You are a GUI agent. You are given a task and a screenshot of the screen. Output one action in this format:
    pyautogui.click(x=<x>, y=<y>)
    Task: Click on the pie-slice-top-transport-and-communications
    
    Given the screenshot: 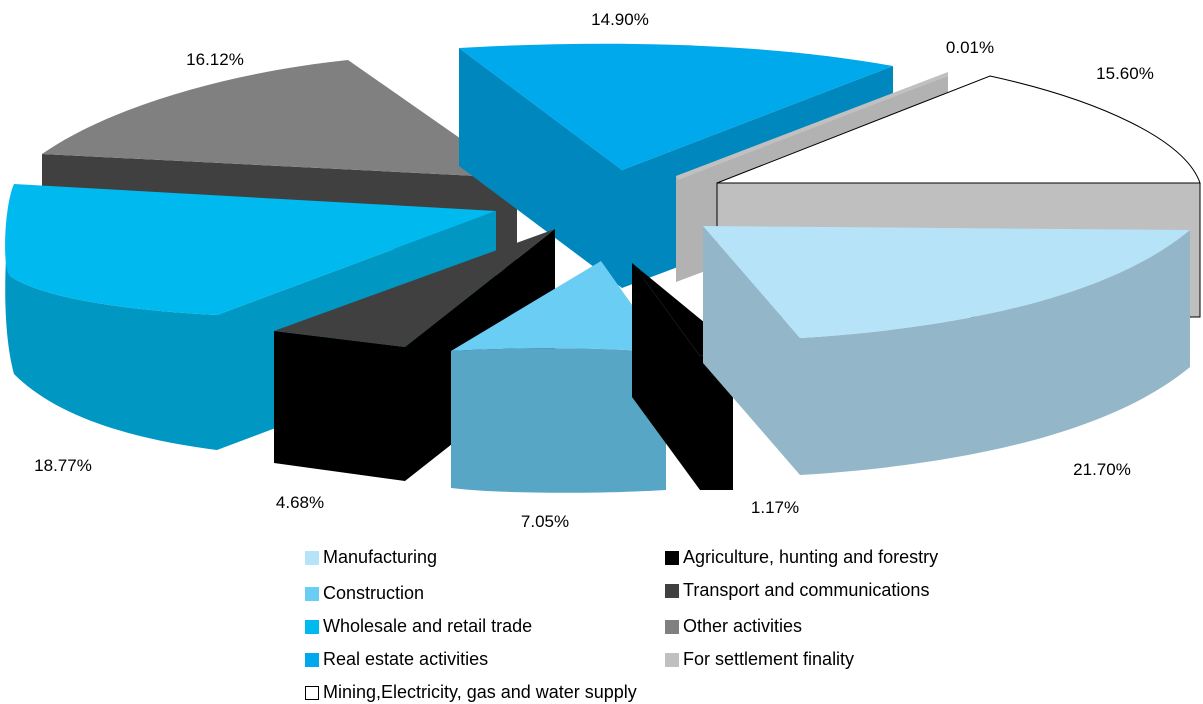 What is the action you would take?
    pyautogui.click(x=414, y=288)
    